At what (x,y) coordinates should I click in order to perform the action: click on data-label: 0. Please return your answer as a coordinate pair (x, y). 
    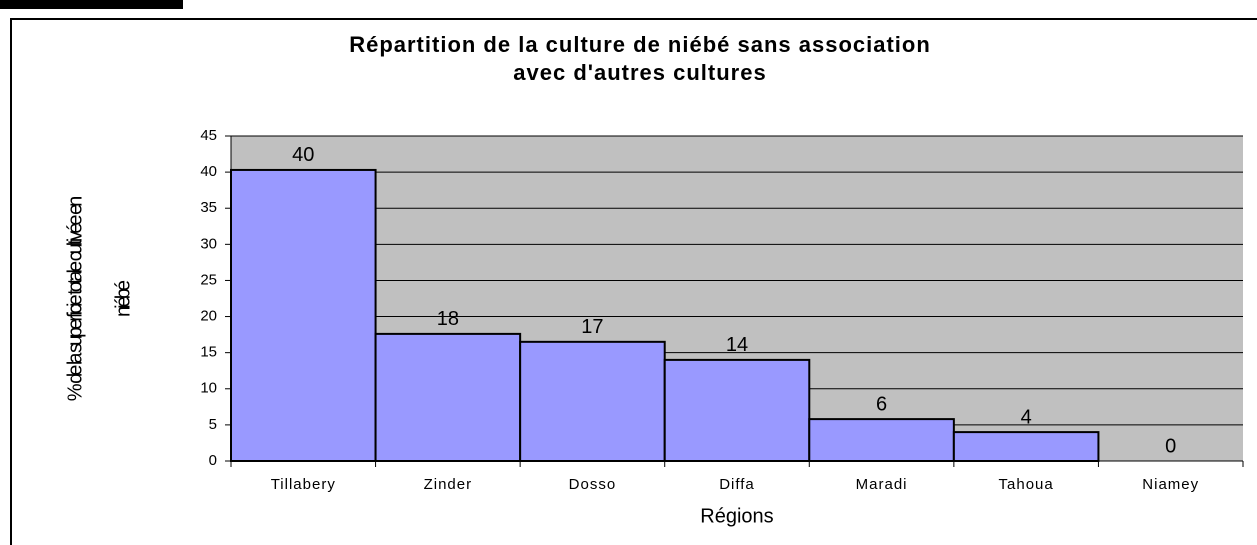
    Looking at the image, I should click on (1170, 446).